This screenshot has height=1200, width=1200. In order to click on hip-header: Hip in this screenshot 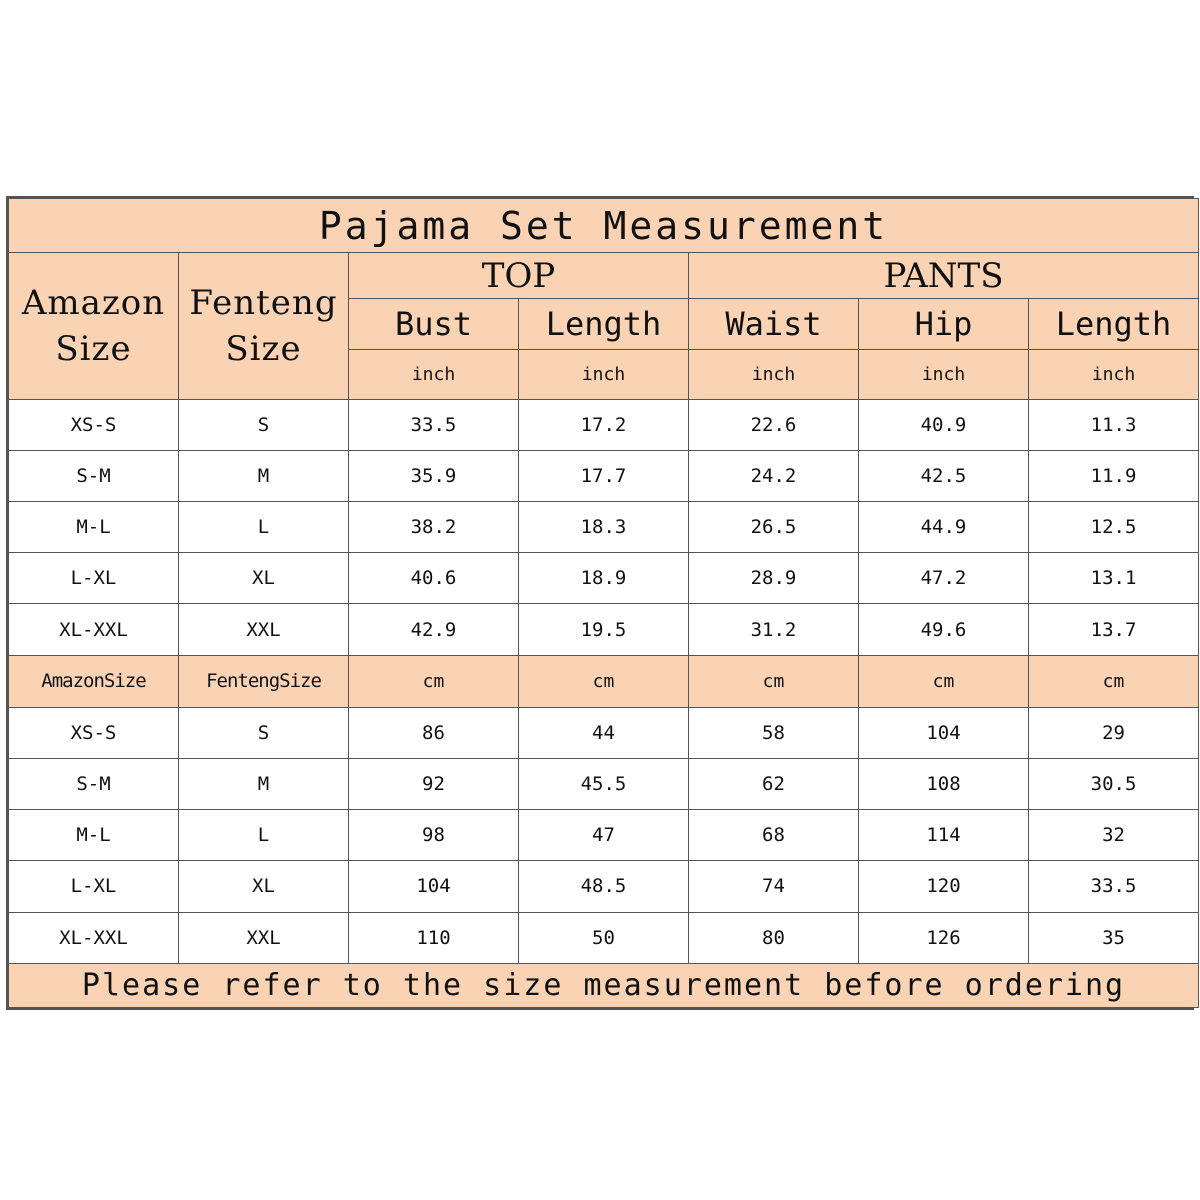, I will do `click(943, 324)`.